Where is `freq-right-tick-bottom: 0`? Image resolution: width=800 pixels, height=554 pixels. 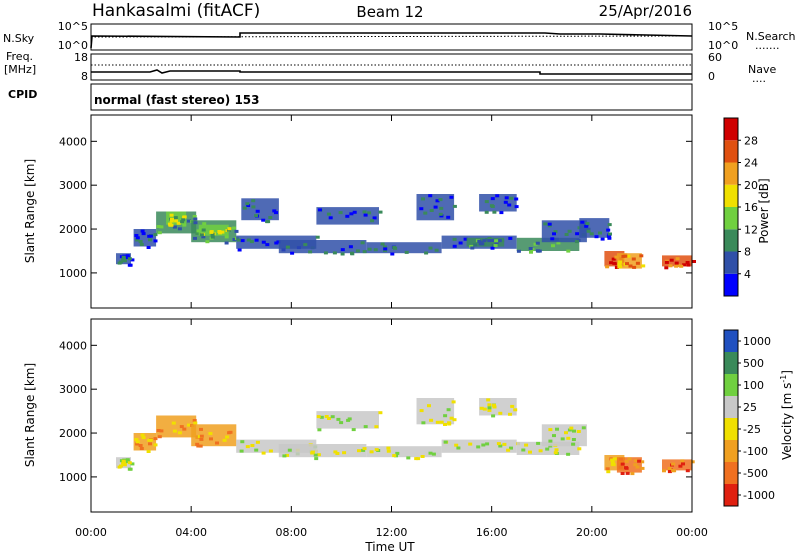
freq-right-tick-bottom: 0 is located at coordinates (711, 76).